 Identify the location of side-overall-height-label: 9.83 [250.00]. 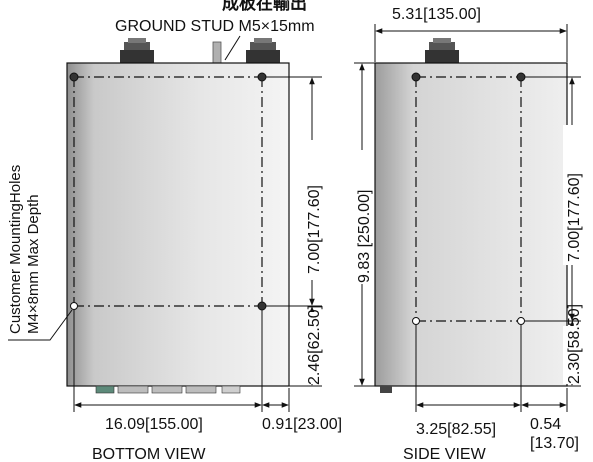
(364, 236).